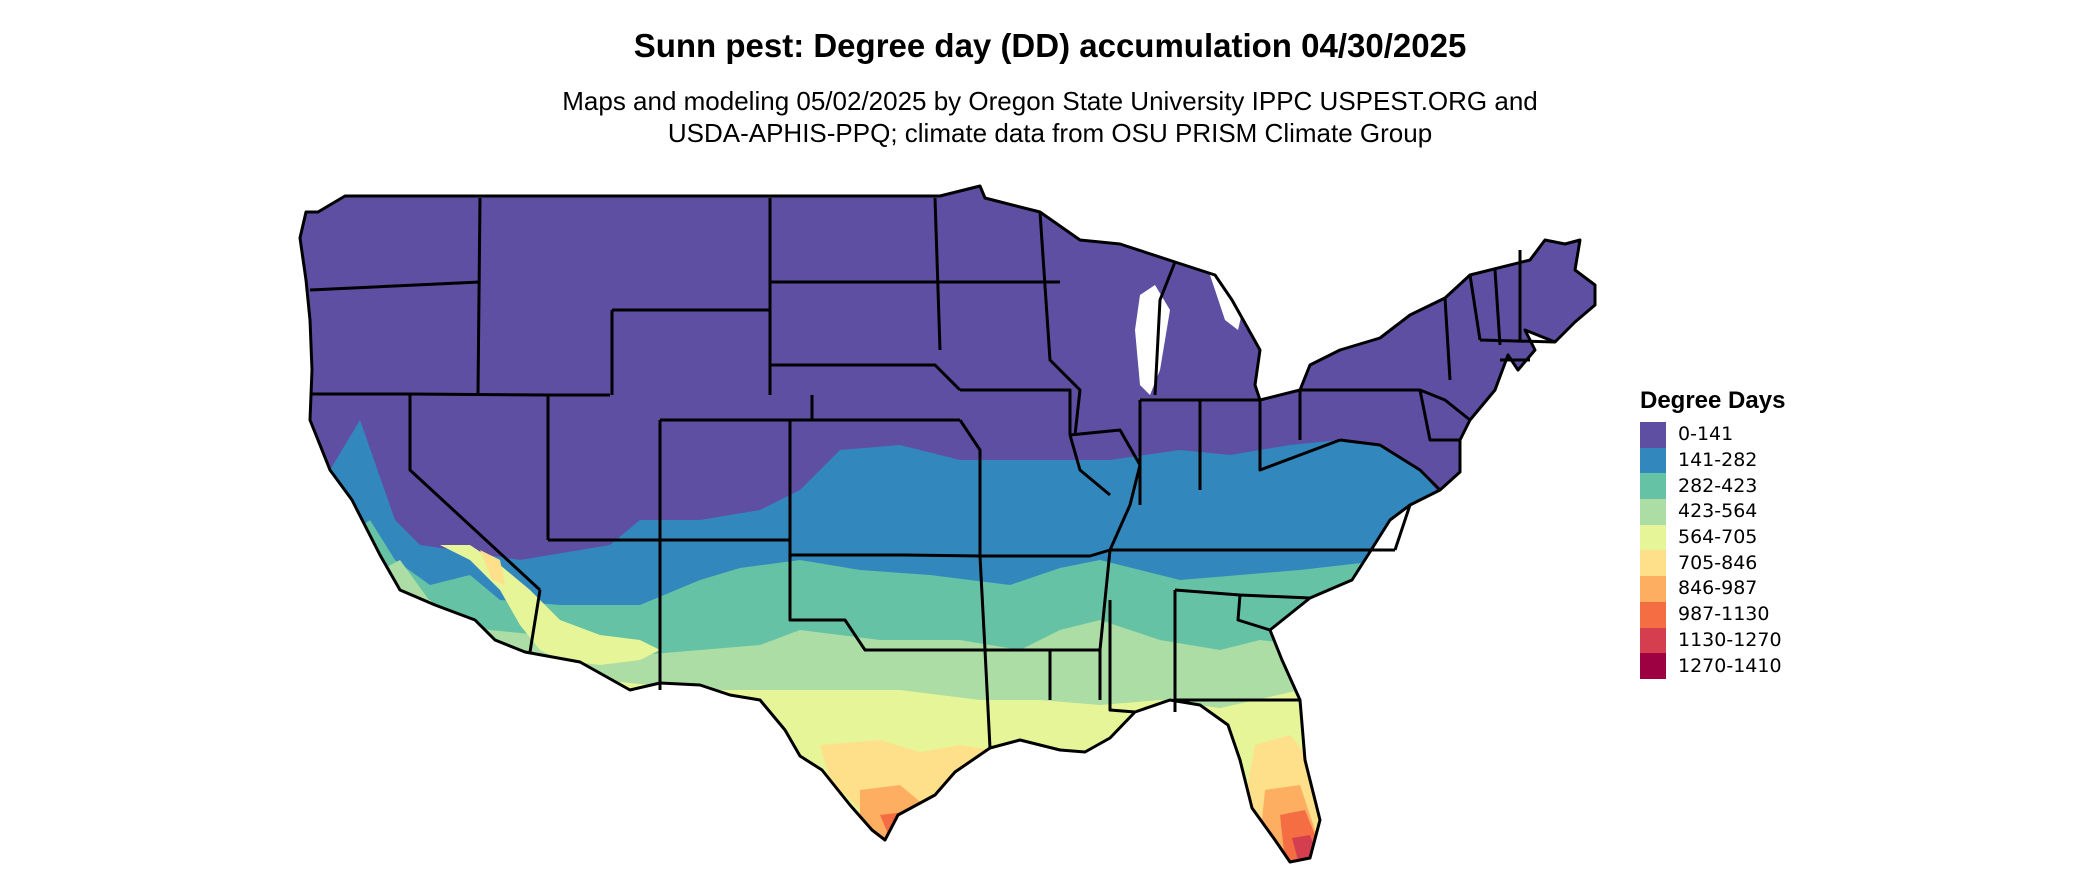 The height and width of the screenshot is (892, 2100). What do you see at coordinates (1713, 400) in the screenshot?
I see `legend-title: Degree Days` at bounding box center [1713, 400].